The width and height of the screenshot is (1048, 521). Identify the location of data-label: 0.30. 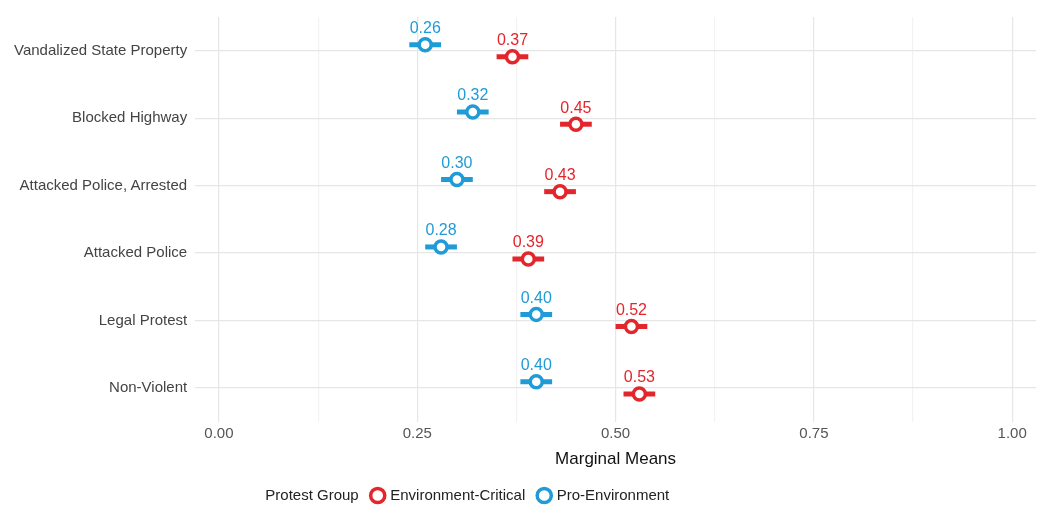
(457, 162).